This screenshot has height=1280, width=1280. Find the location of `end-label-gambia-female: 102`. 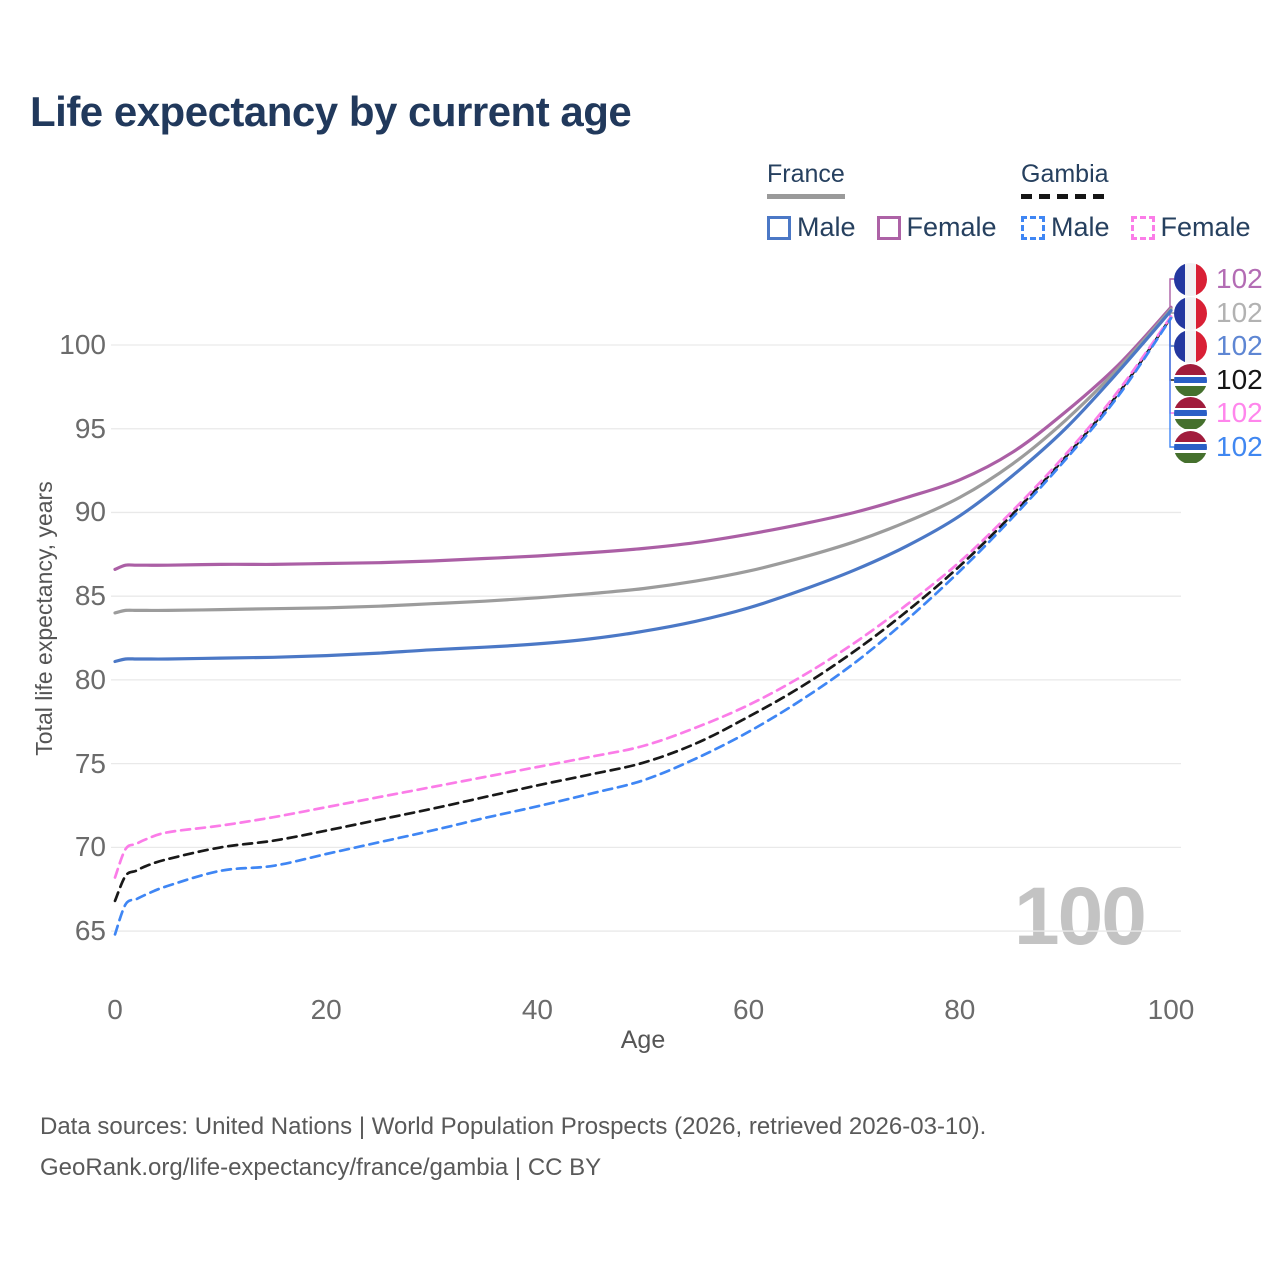

end-label-gambia-female: 102 is located at coordinates (1218, 413).